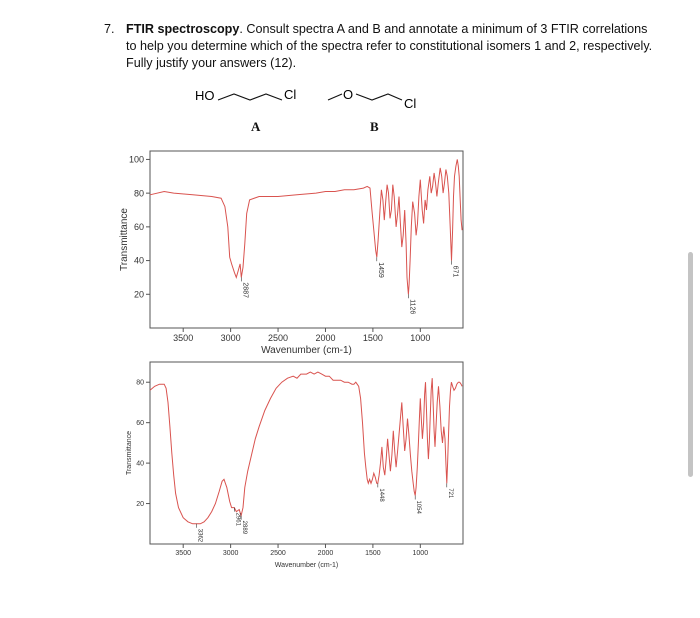 This screenshot has height=618, width=700. I want to click on molecule-b-skeleton-right, so click(379, 97).